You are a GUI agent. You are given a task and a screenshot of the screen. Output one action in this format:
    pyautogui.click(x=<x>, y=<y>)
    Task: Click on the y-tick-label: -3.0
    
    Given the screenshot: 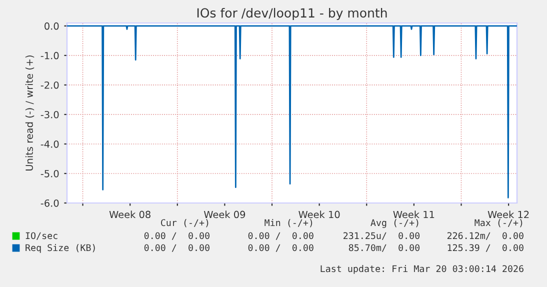 What is the action you would take?
    pyautogui.click(x=49, y=114)
    